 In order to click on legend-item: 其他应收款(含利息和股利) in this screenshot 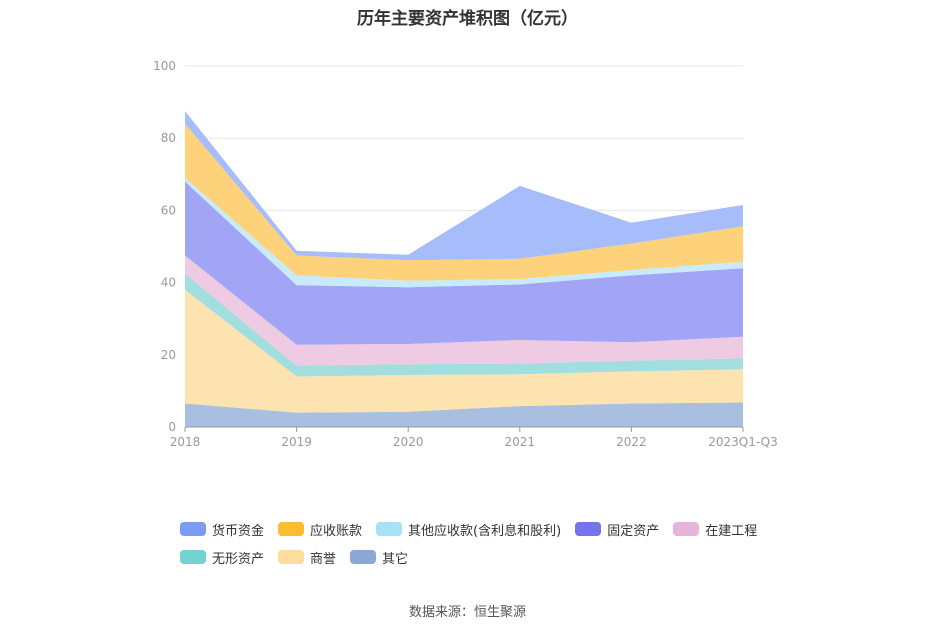, I will do `click(469, 529)`.